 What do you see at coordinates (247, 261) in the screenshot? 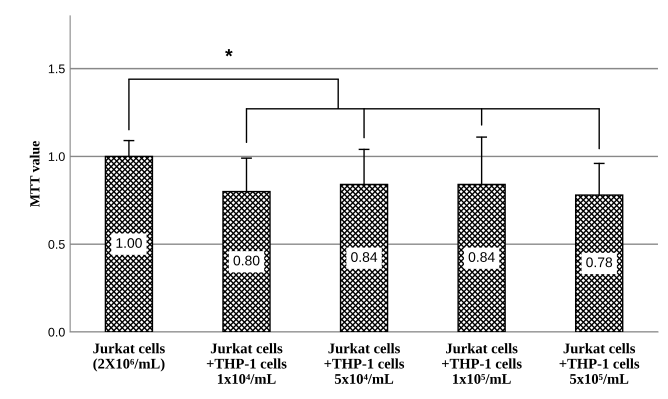
I see `data-label: 0.80` at bounding box center [247, 261].